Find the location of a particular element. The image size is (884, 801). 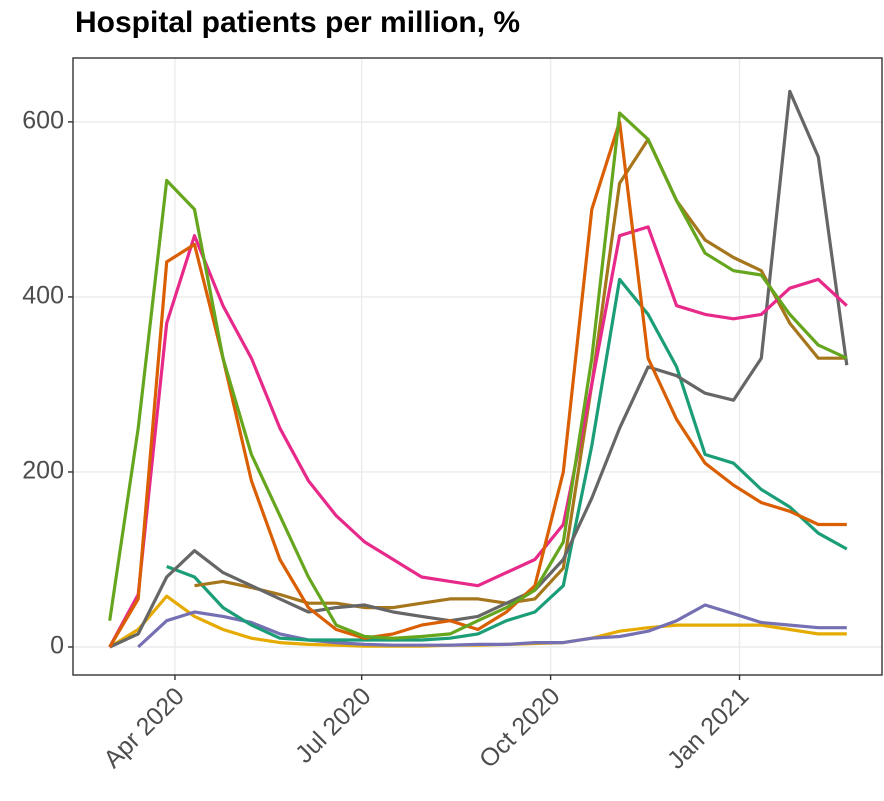

x-tick-label: Oct 2020 is located at coordinates (520, 728).